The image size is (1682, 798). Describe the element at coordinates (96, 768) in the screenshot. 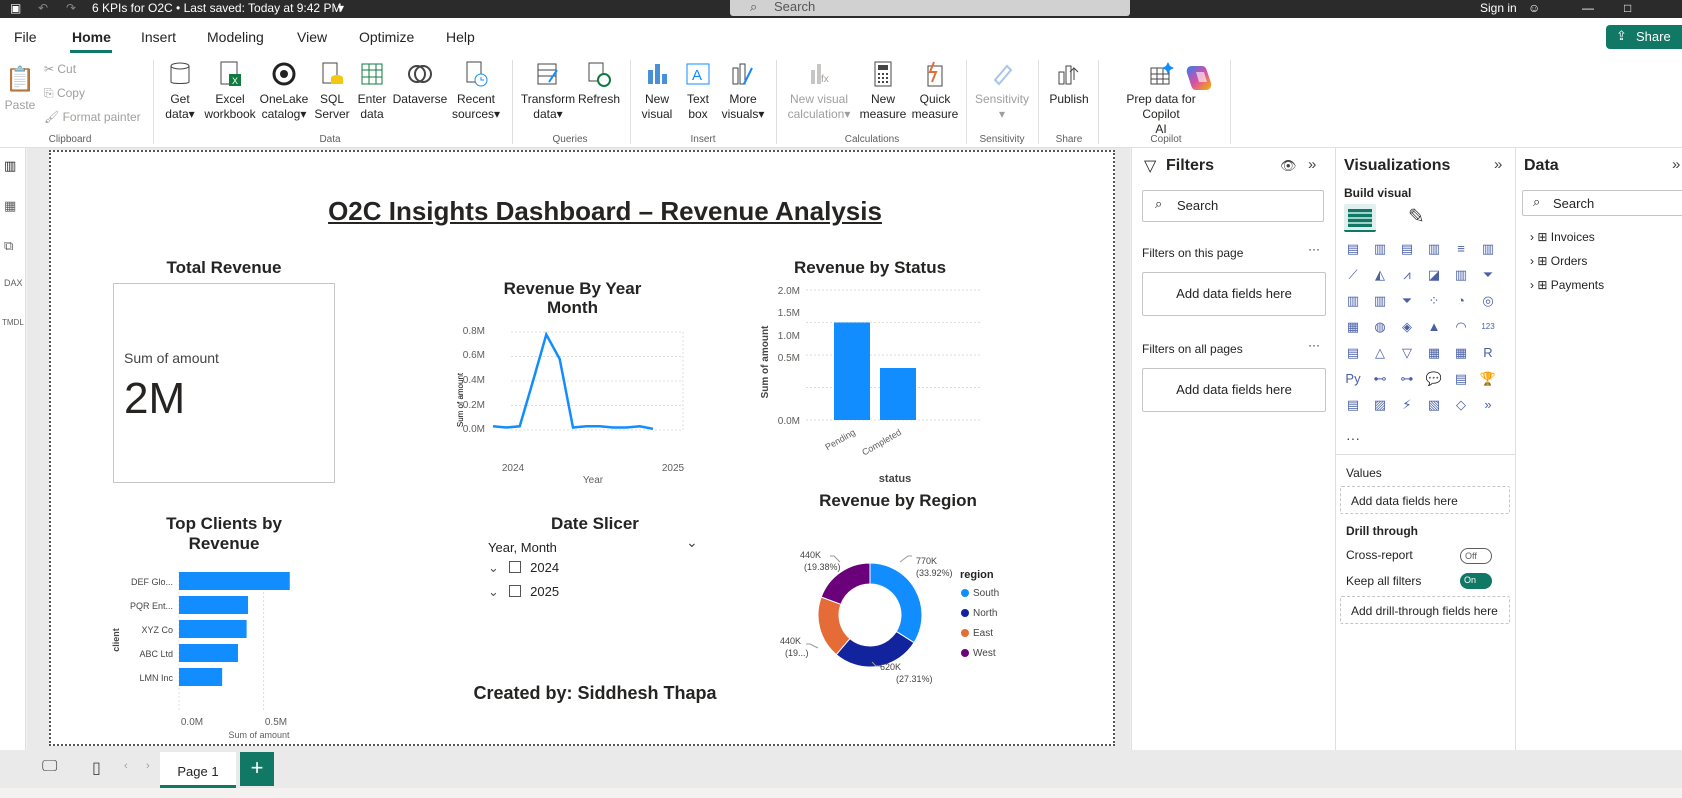

I see `mobile-layout-icon: ▯` at that location.